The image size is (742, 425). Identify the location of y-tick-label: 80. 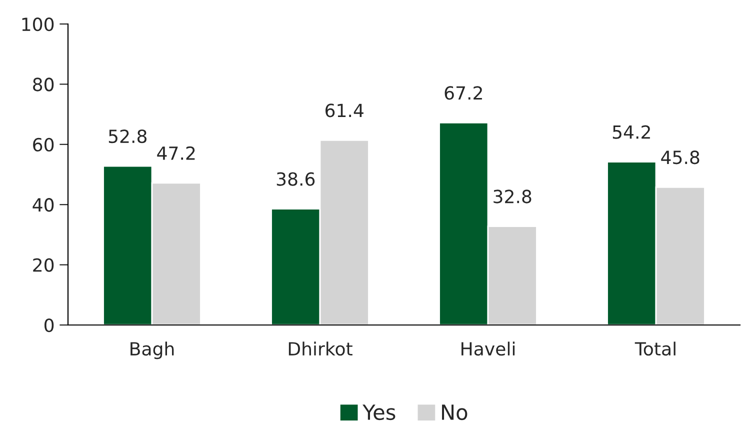
(43, 85).